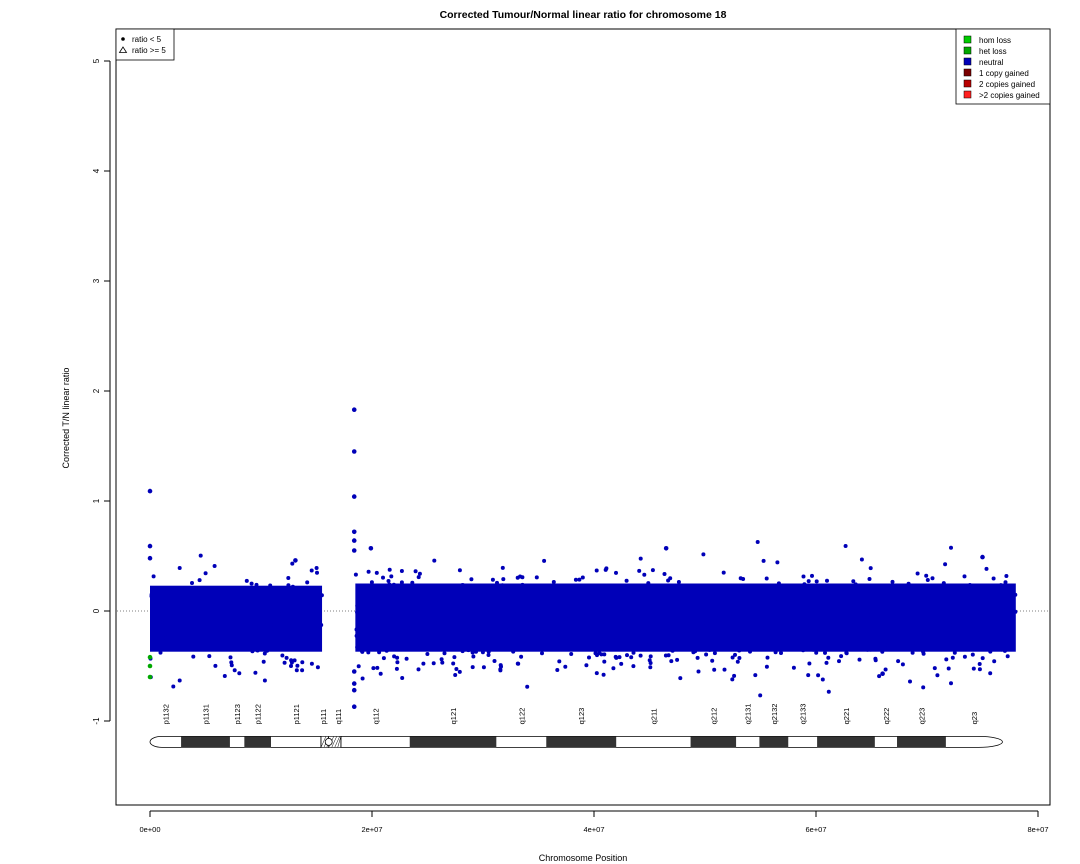  Describe the element at coordinates (974, 718) in the screenshot. I see `band-label: q23` at that location.